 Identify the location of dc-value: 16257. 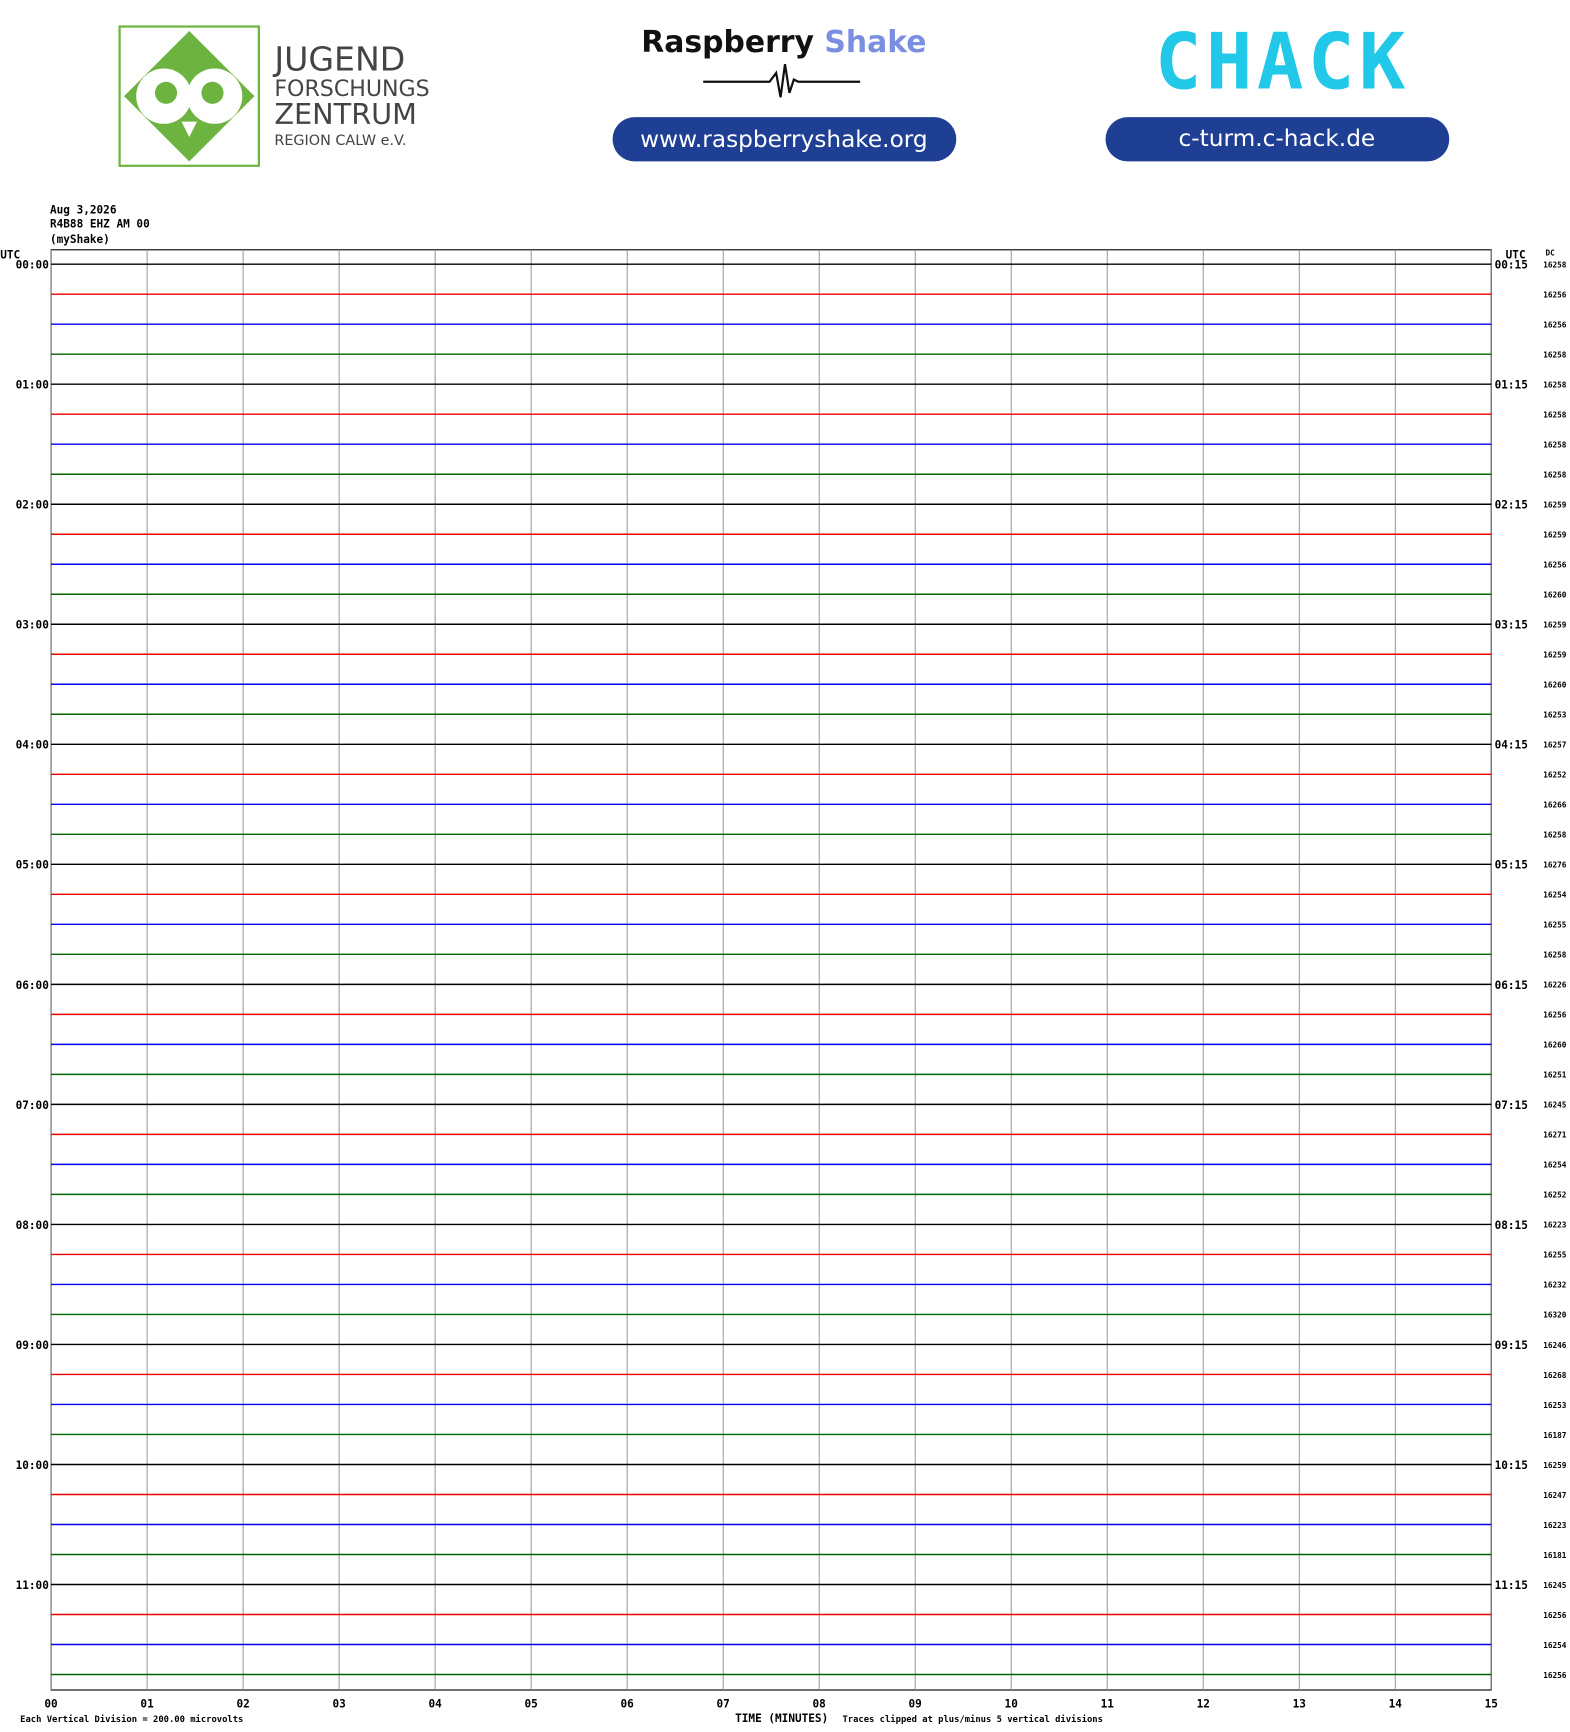
(1555, 745).